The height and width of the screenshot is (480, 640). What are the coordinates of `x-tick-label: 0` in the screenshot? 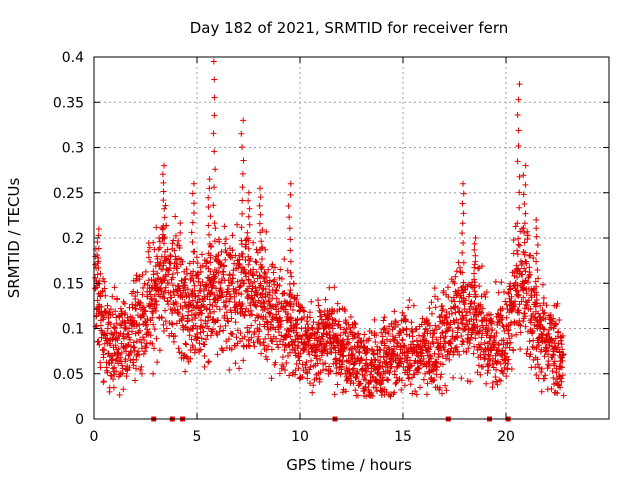 It's located at (94, 437).